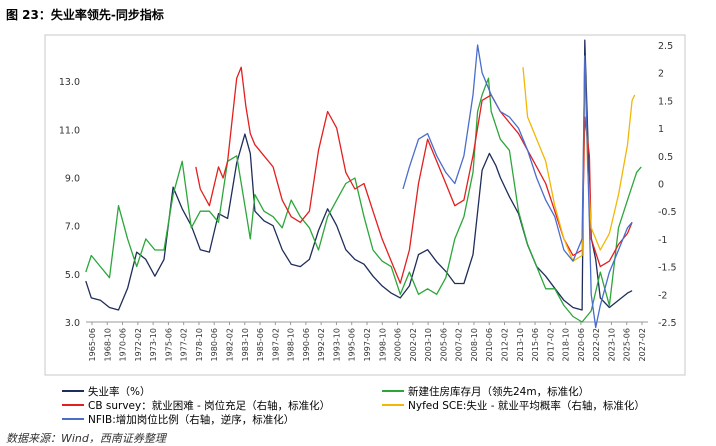 This screenshot has width=716, height=446. I want to click on x-axis-tick-label: 1985-06, so click(260, 344).